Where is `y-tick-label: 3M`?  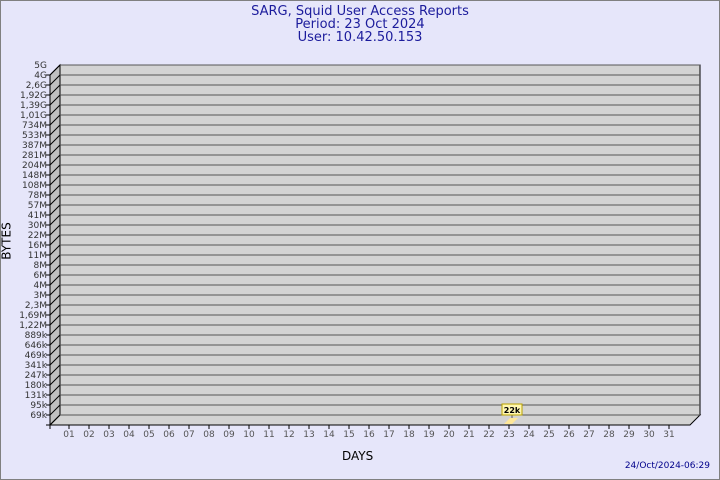
y-tick-label: 3M is located at coordinates (41, 296).